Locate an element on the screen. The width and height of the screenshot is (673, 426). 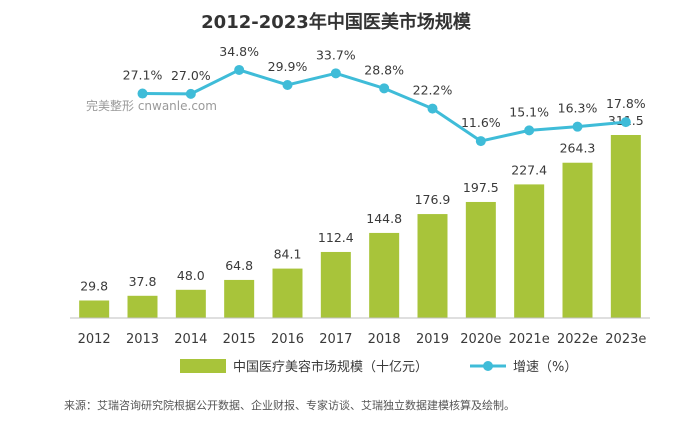
growth-point-2016 is located at coordinates (287, 84).